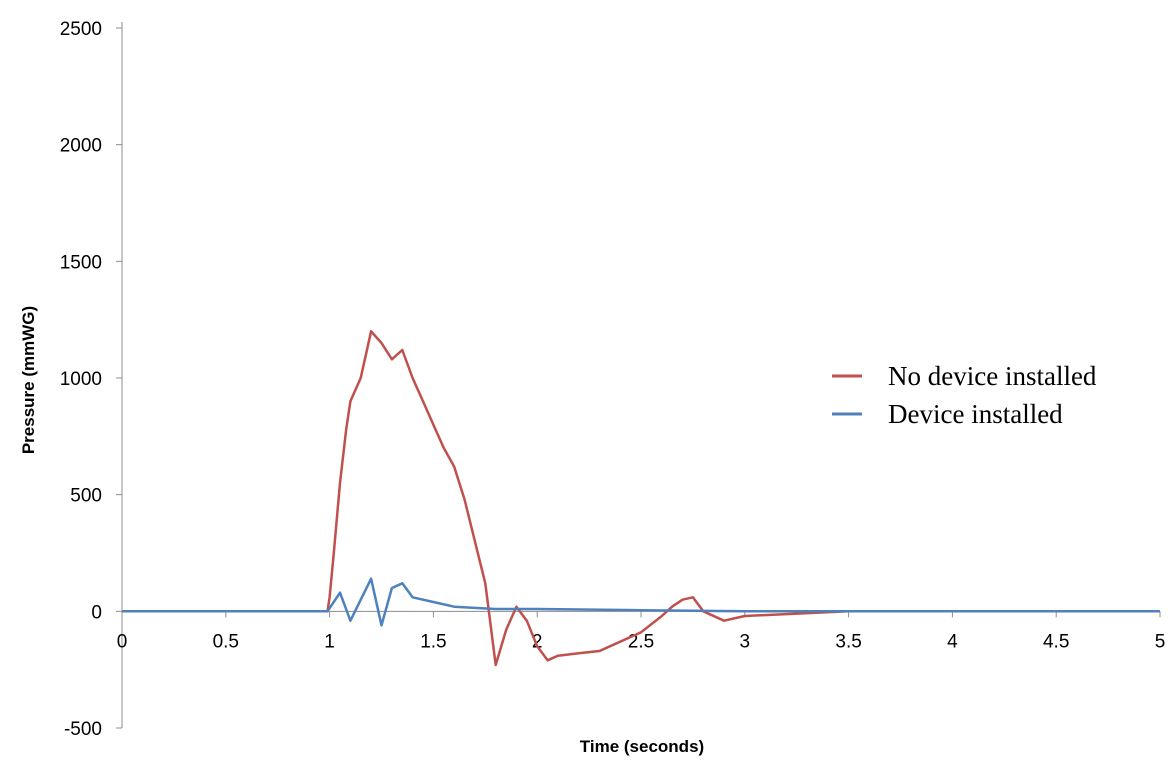  Describe the element at coordinates (81, 379) in the screenshot. I see `y-tick-label: 1000` at that location.